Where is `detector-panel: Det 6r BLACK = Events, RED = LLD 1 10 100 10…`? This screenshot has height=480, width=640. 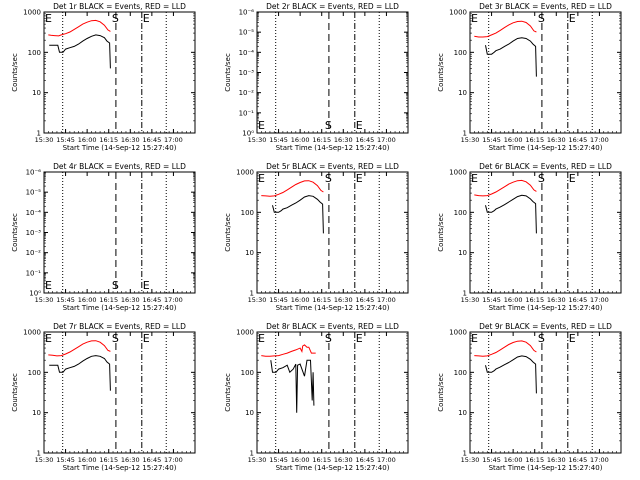
detector-panel: Det 6r BLACK = Events, RED = LLD 1 10 100 10… is located at coordinates (529, 237).